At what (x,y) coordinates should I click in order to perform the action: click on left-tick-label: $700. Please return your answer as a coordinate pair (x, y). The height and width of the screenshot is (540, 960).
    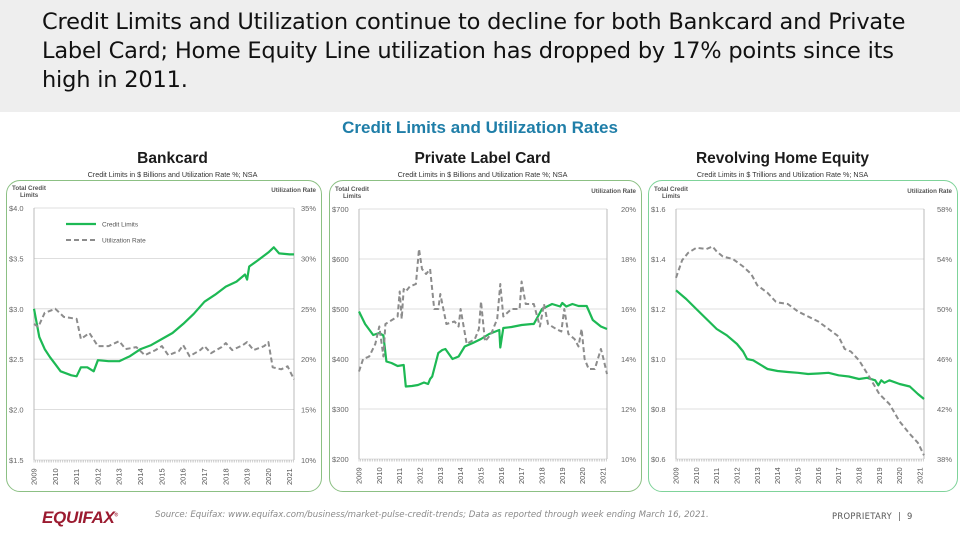
    Looking at the image, I should click on (340, 209).